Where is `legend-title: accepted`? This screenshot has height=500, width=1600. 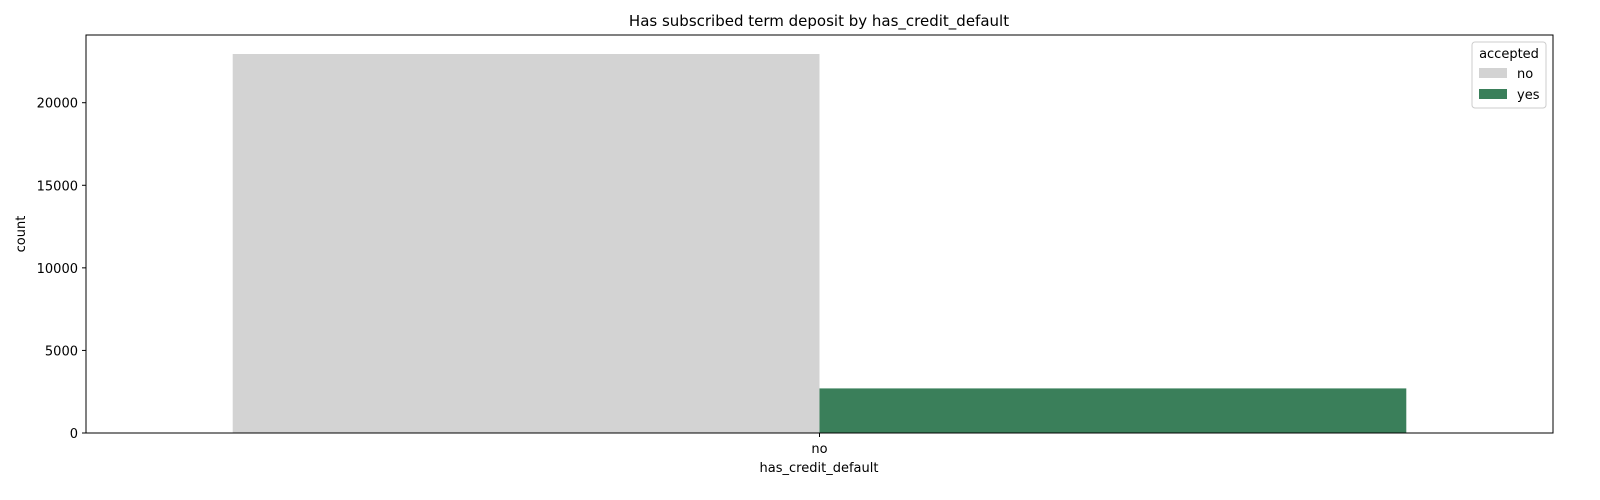
legend-title: accepted is located at coordinates (1509, 54).